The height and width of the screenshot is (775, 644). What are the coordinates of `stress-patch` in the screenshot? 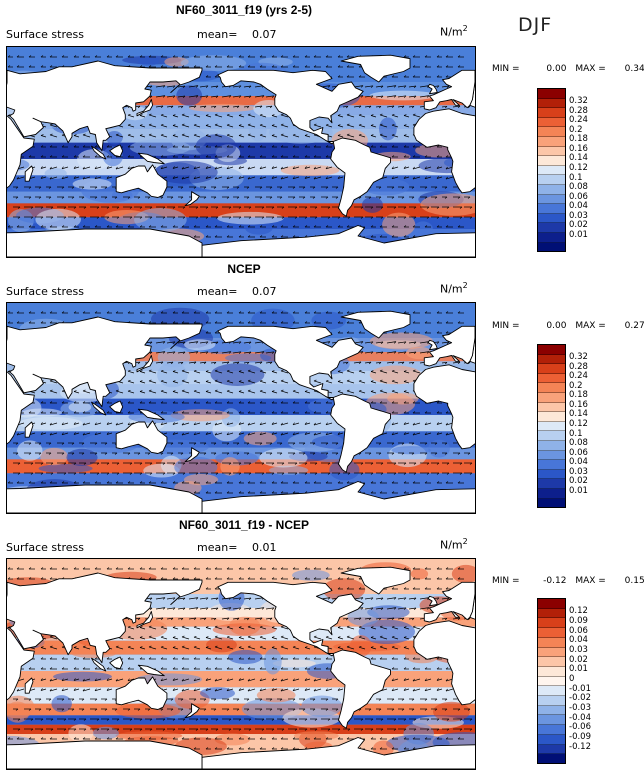 It's located at (419, 574).